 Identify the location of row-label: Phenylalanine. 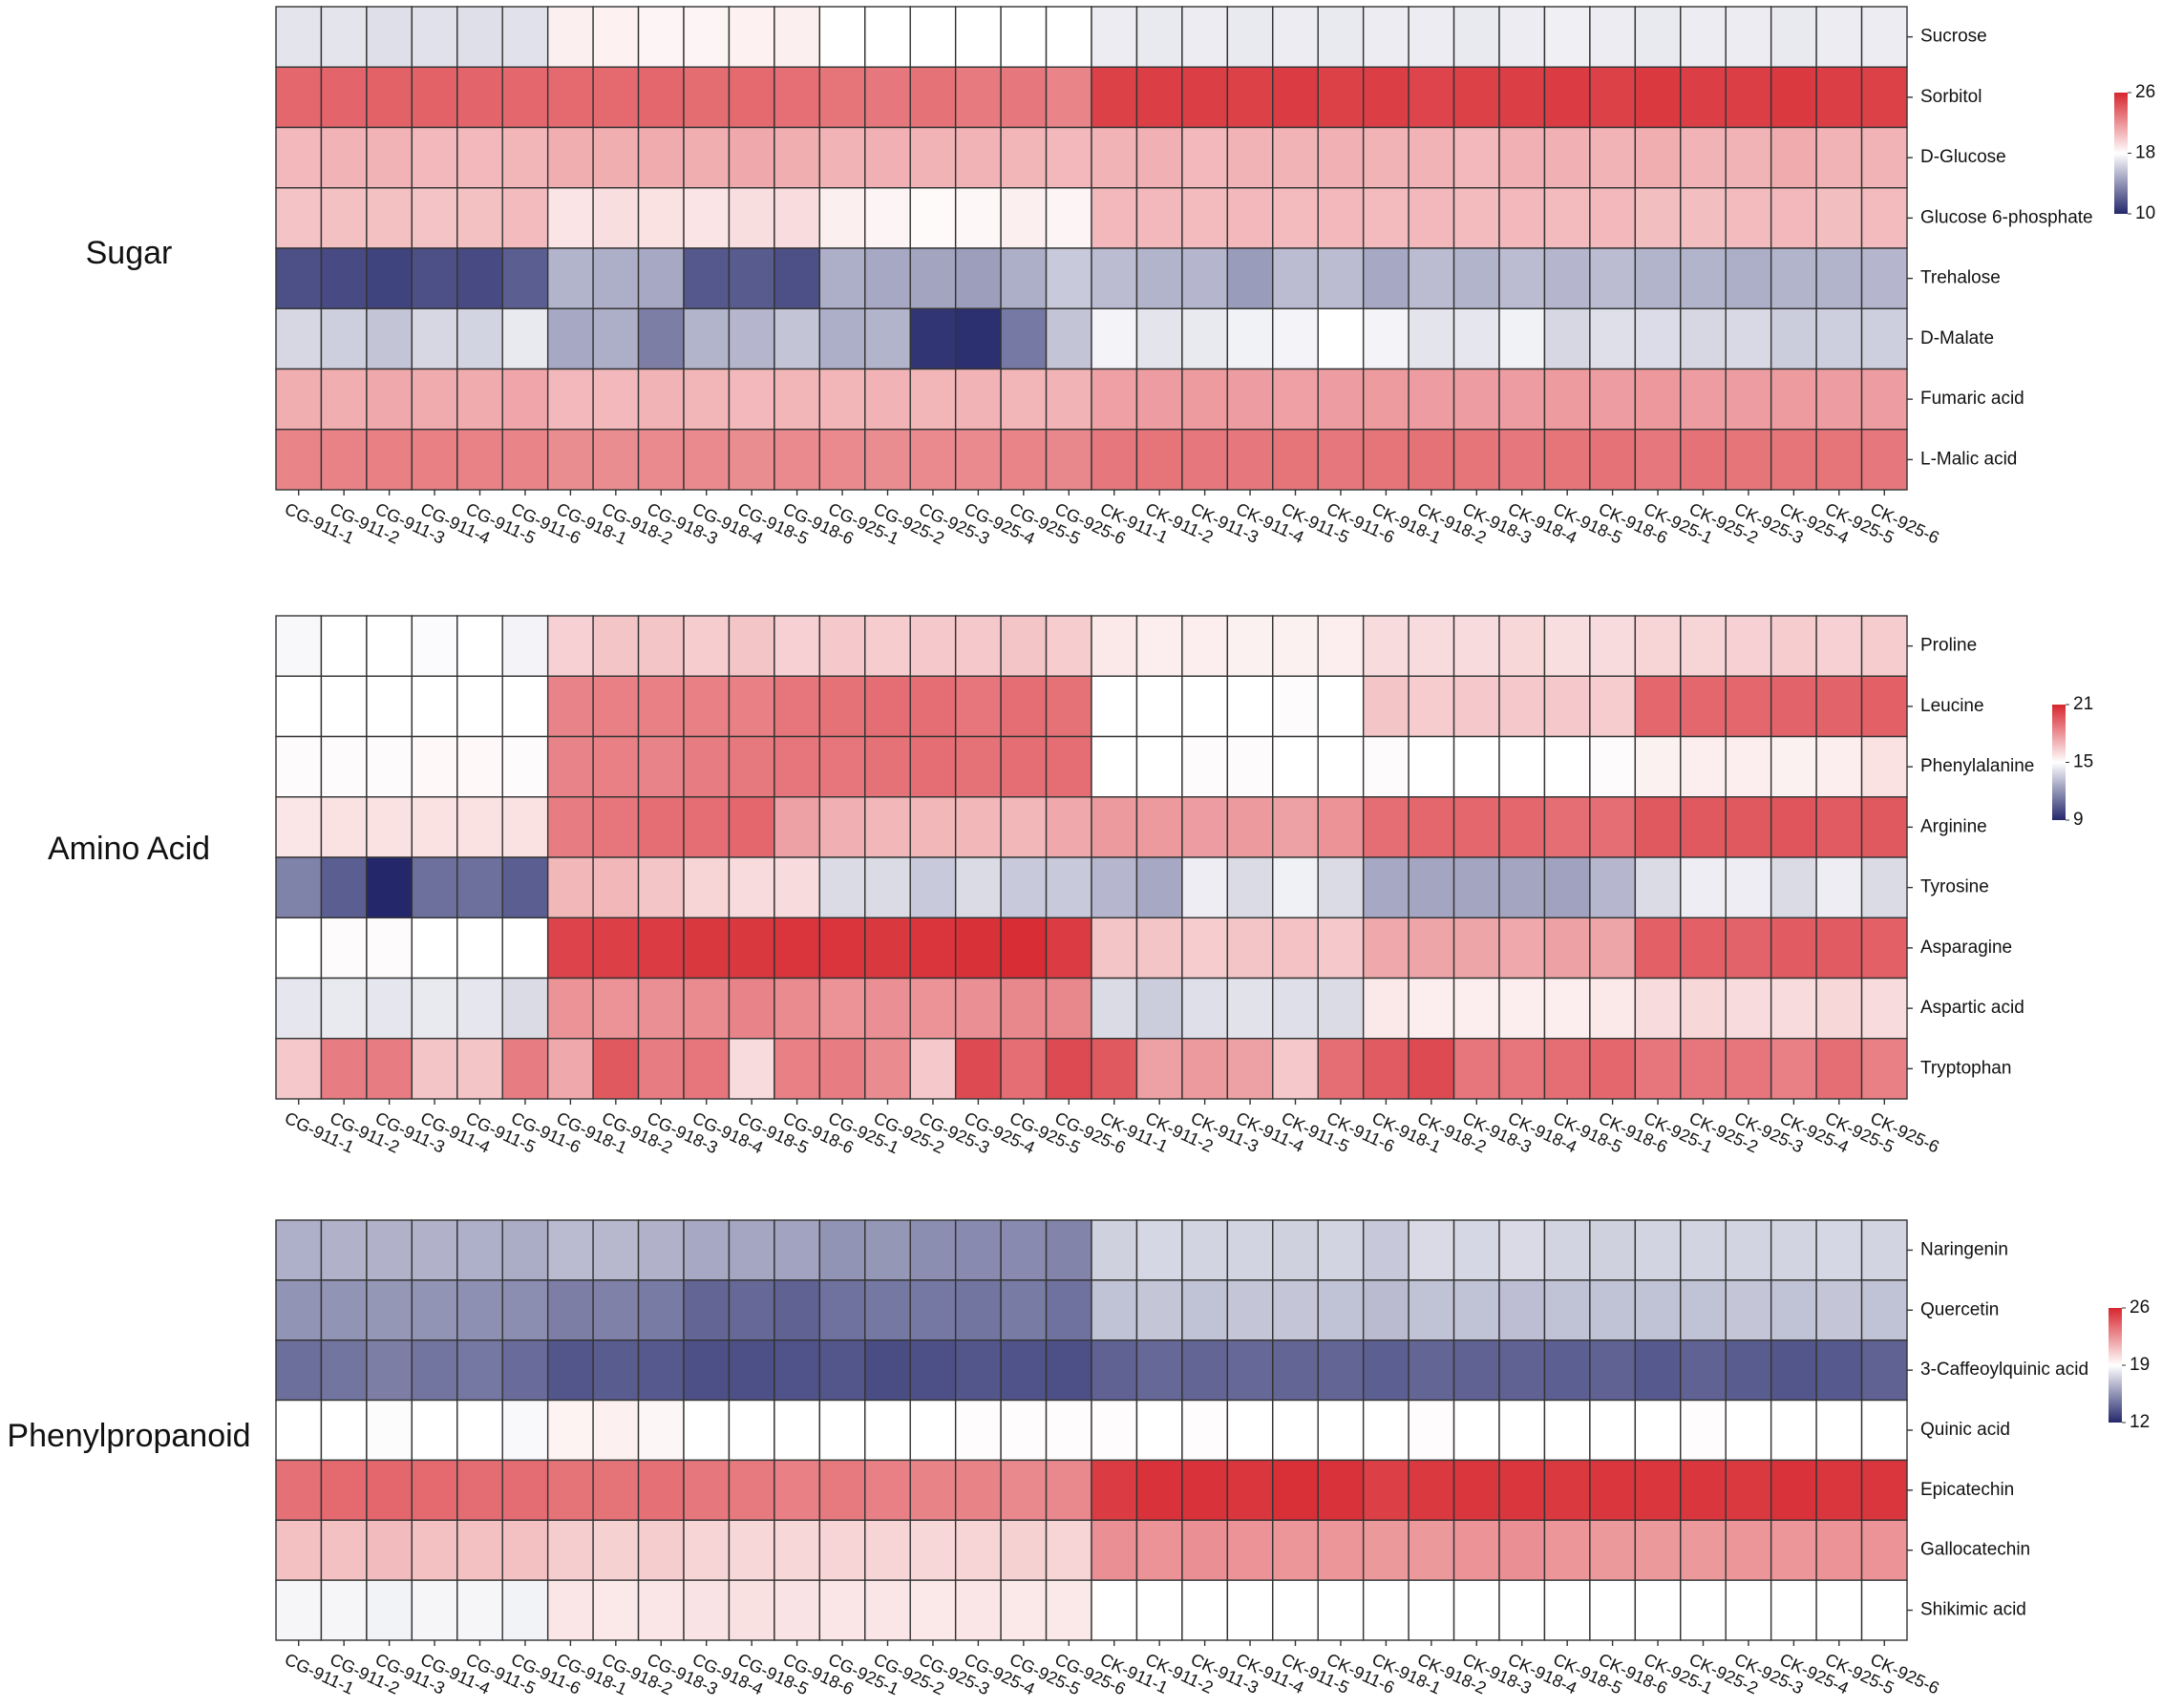
(1977, 766).